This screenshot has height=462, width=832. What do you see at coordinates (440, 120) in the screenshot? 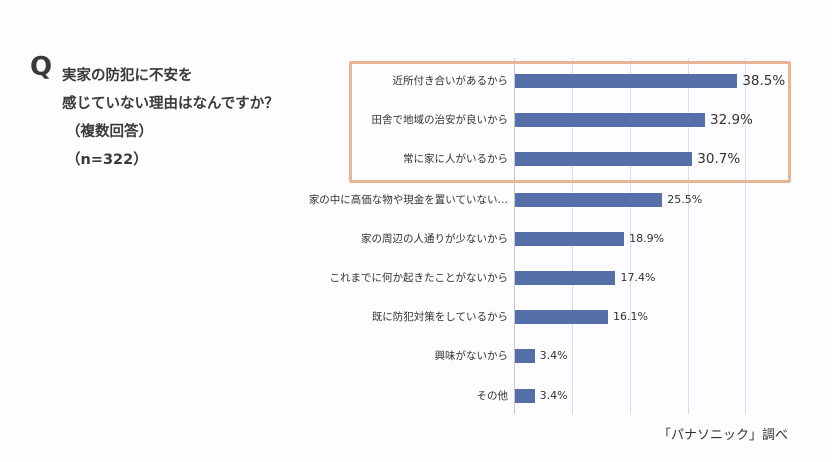
I see `category-label: 田舎で地域の治安が良いから` at bounding box center [440, 120].